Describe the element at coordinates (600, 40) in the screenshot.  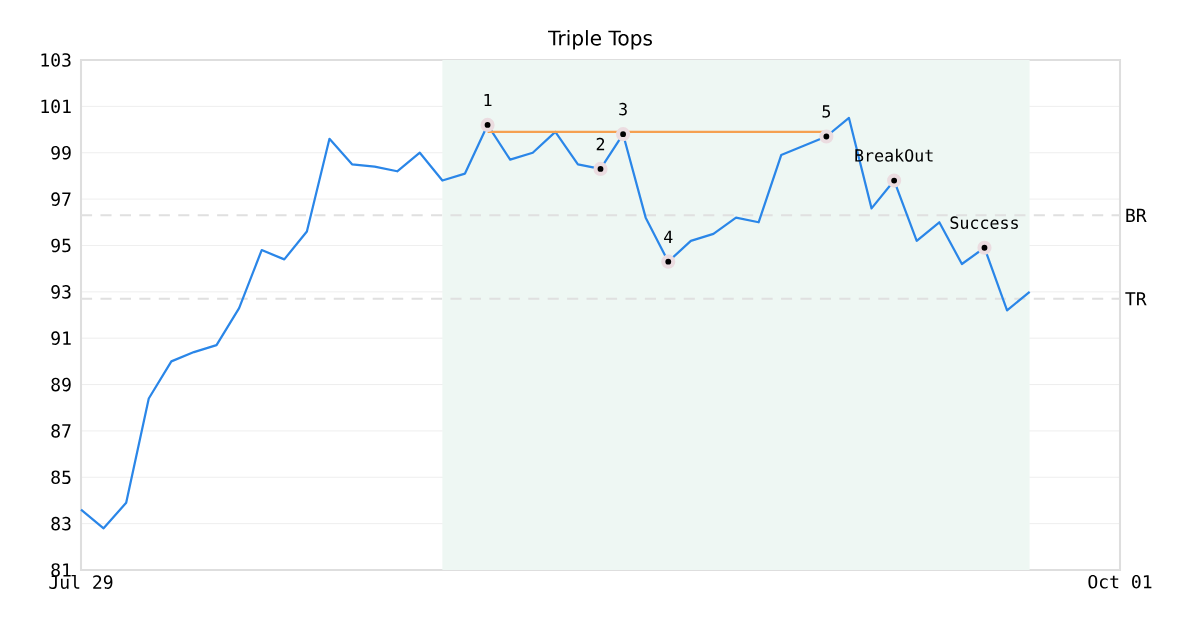
I see `chart-title: Triple Tops` at that location.